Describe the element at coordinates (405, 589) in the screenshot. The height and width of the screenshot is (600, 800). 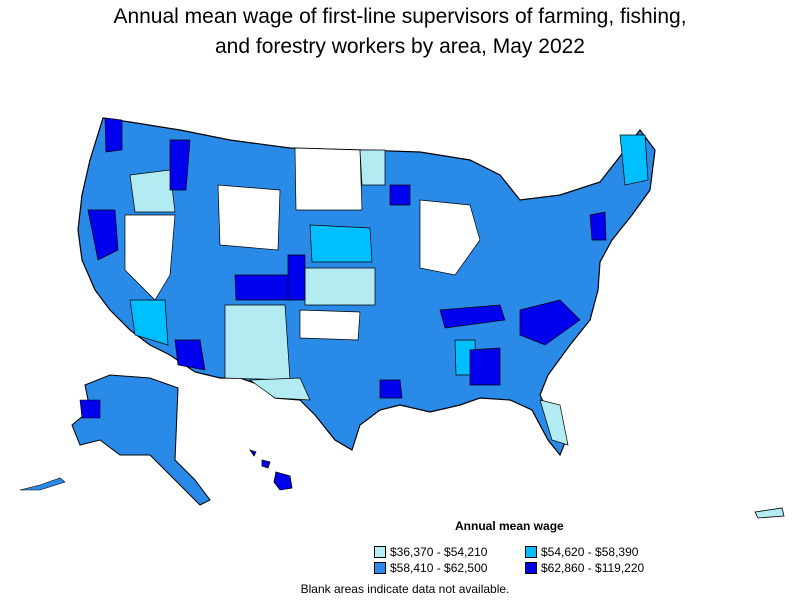
I see `blank-areas-note: Blank areas indicate data not available.` at that location.